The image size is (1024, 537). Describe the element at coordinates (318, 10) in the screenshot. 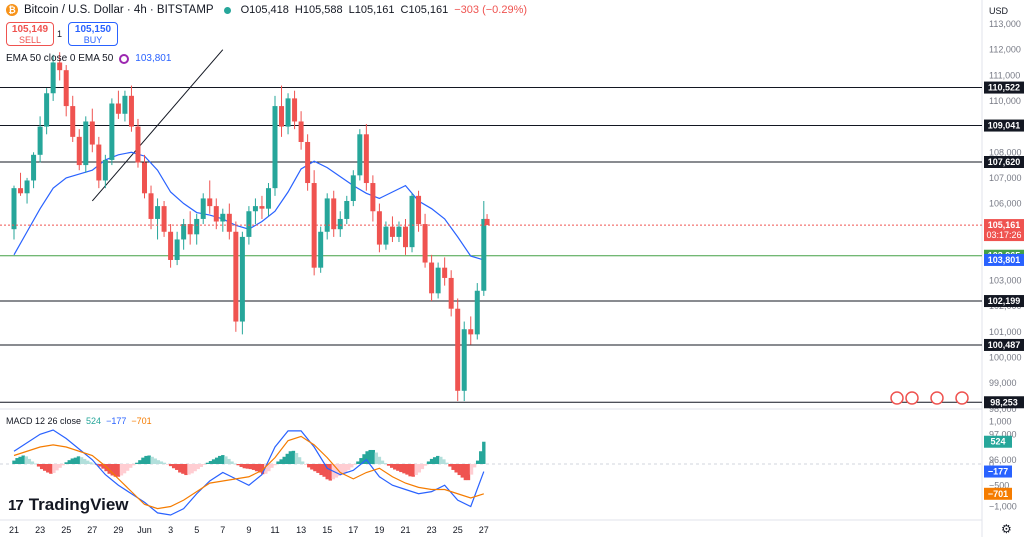

I see `ohlc-high: H105,588` at that location.